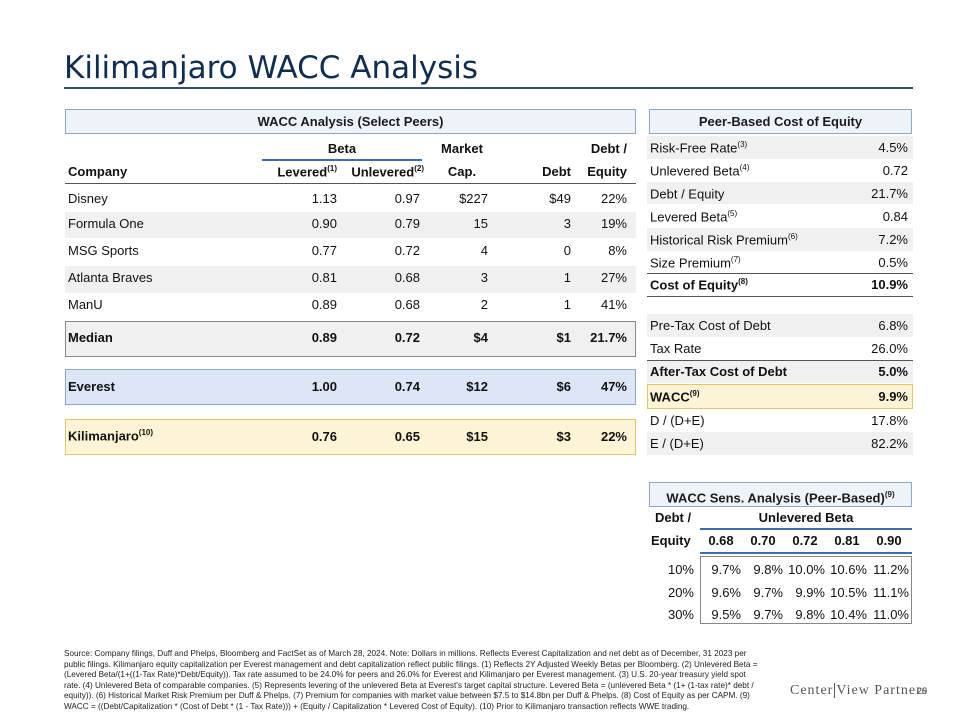 The height and width of the screenshot is (720, 960). What do you see at coordinates (563, 386) in the screenshot?
I see `everest-debt: $6` at bounding box center [563, 386].